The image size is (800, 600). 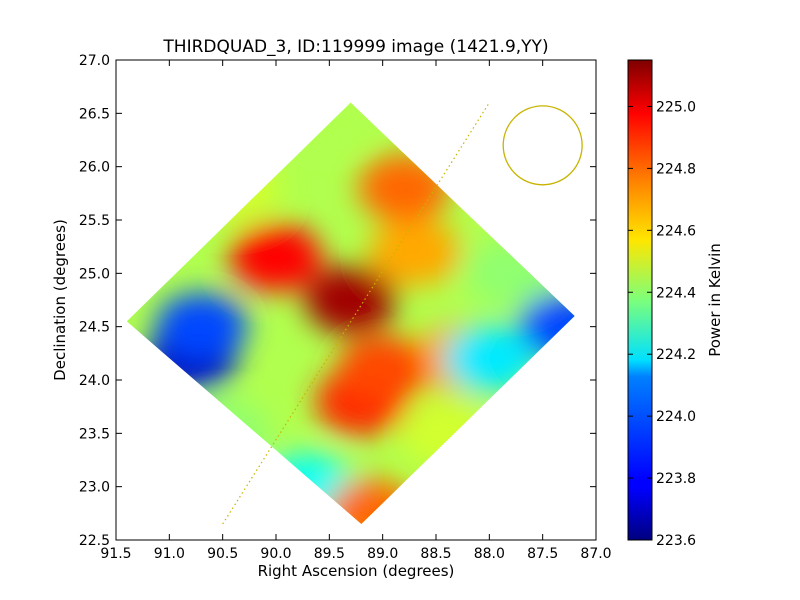 I want to click on chart-title: THIRDQUAD_3, ID:119999 image (1421.9,YY), so click(x=355, y=47).